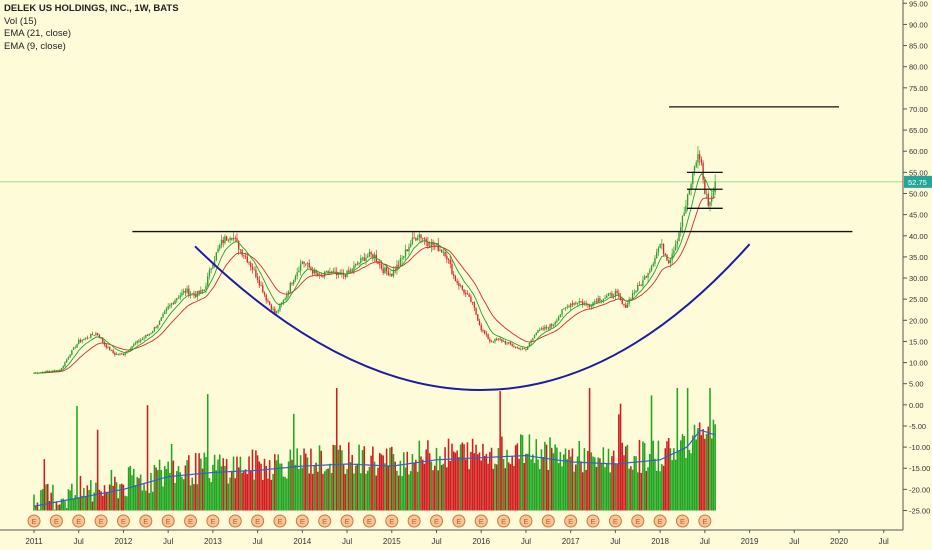 The height and width of the screenshot is (550, 932). Describe the element at coordinates (20, 21) in the screenshot. I see `legend-volume: Vol (15)` at that location.